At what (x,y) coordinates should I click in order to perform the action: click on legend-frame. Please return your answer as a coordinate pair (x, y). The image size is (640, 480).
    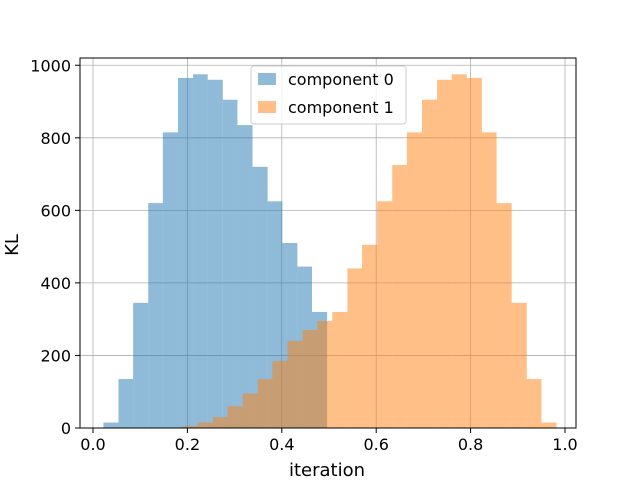
    Looking at the image, I should click on (328, 95).